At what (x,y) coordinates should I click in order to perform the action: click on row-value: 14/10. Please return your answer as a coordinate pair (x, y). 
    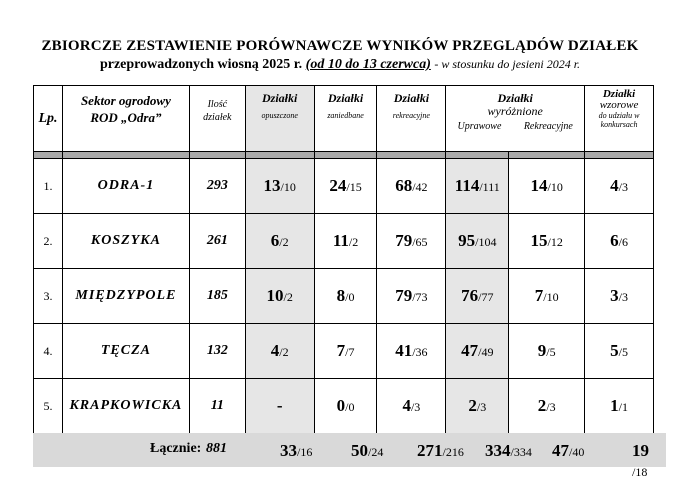
    Looking at the image, I should click on (547, 186).